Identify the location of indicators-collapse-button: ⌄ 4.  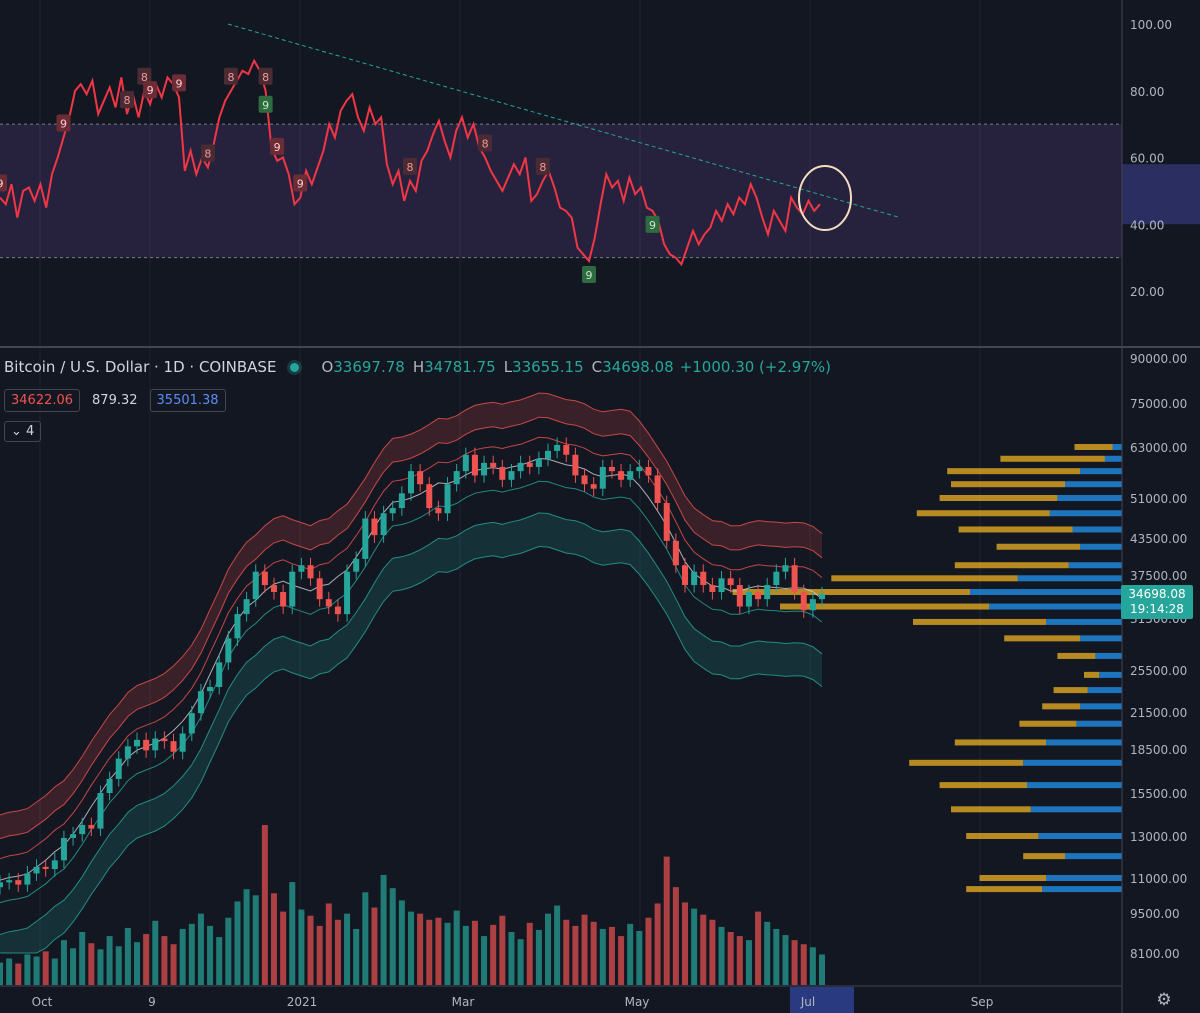
(23, 431).